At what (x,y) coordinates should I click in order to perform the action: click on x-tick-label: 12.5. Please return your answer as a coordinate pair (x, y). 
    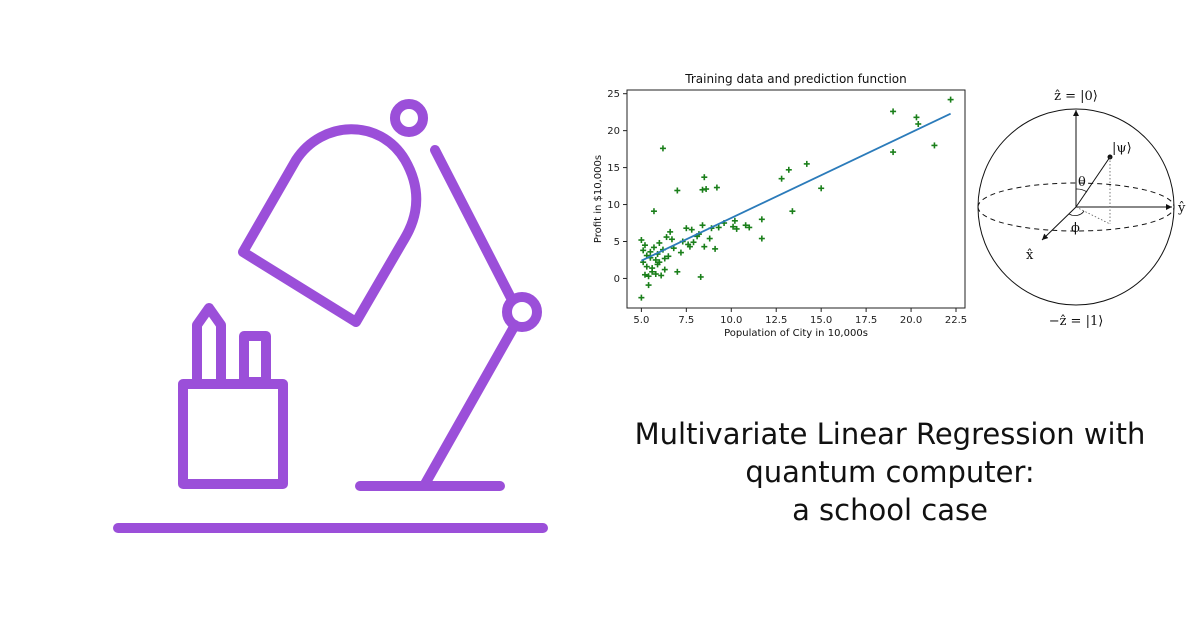
    Looking at the image, I should click on (776, 320).